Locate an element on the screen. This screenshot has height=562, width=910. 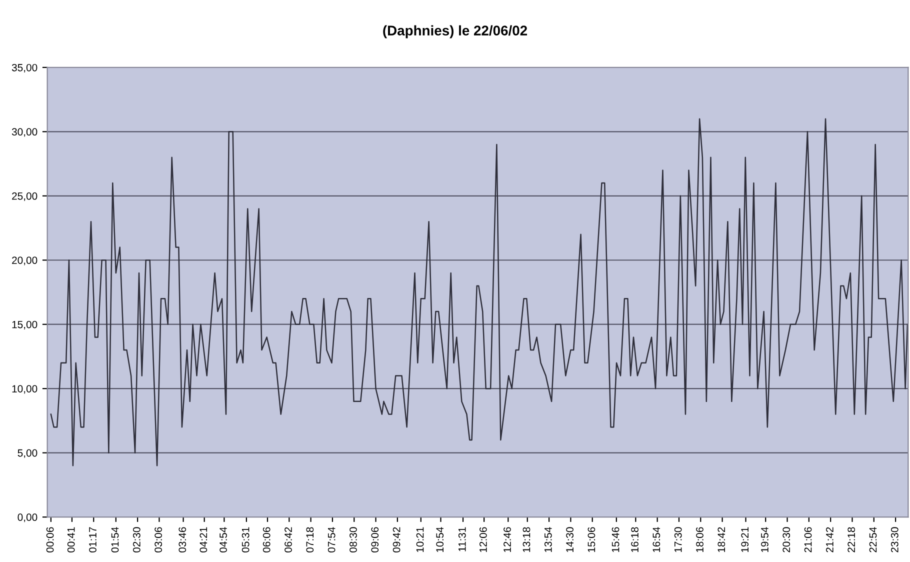
y-tick-label: 25,00 is located at coordinates (25, 197).